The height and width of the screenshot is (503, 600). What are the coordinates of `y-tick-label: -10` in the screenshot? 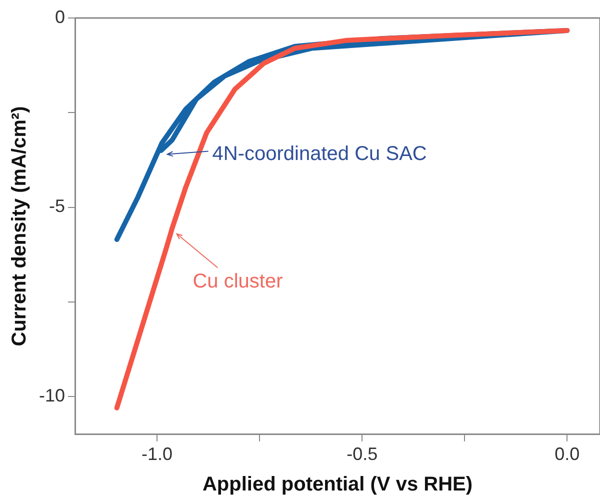 It's located at (52, 396).